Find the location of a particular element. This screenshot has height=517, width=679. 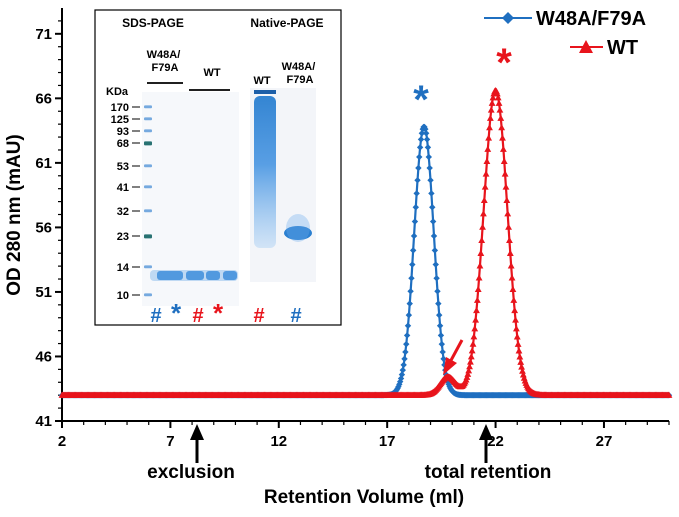

x-tick-label: 7 is located at coordinates (170, 441).